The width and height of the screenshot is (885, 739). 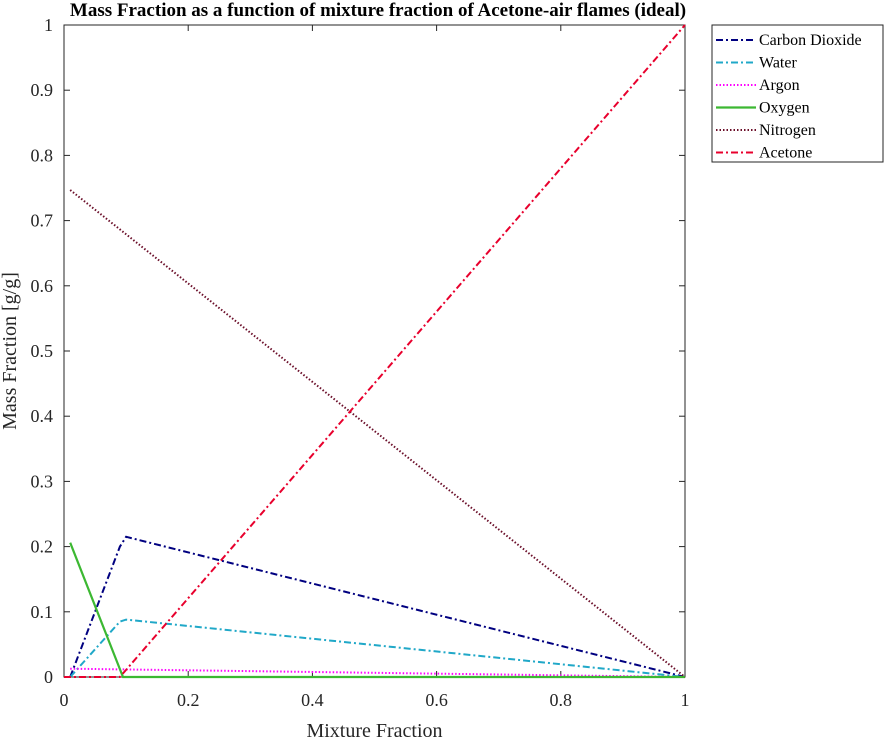 I want to click on legend-label-nitrogen: Nitrogen, so click(x=787, y=130).